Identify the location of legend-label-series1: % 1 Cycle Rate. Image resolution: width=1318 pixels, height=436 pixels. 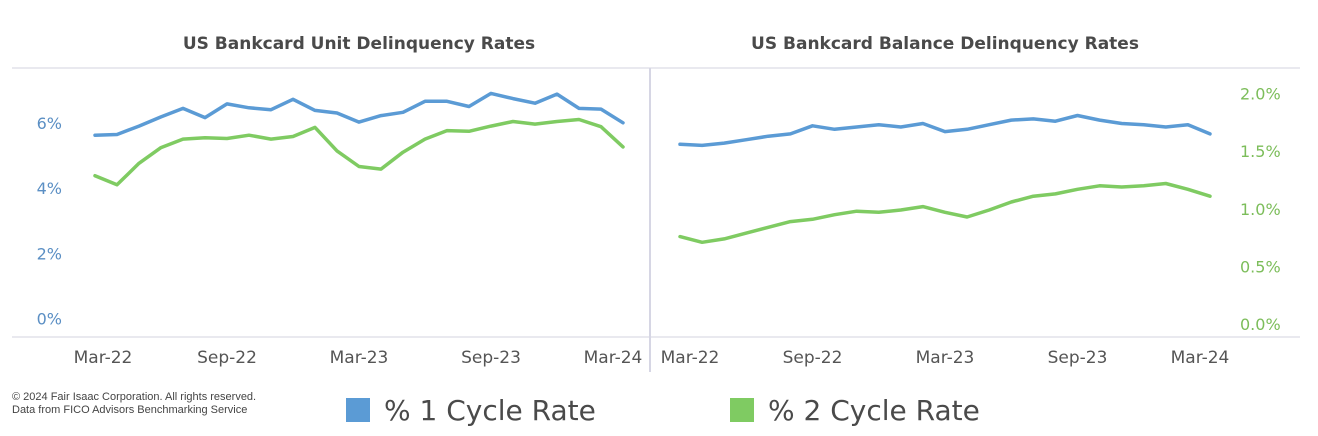
(490, 410).